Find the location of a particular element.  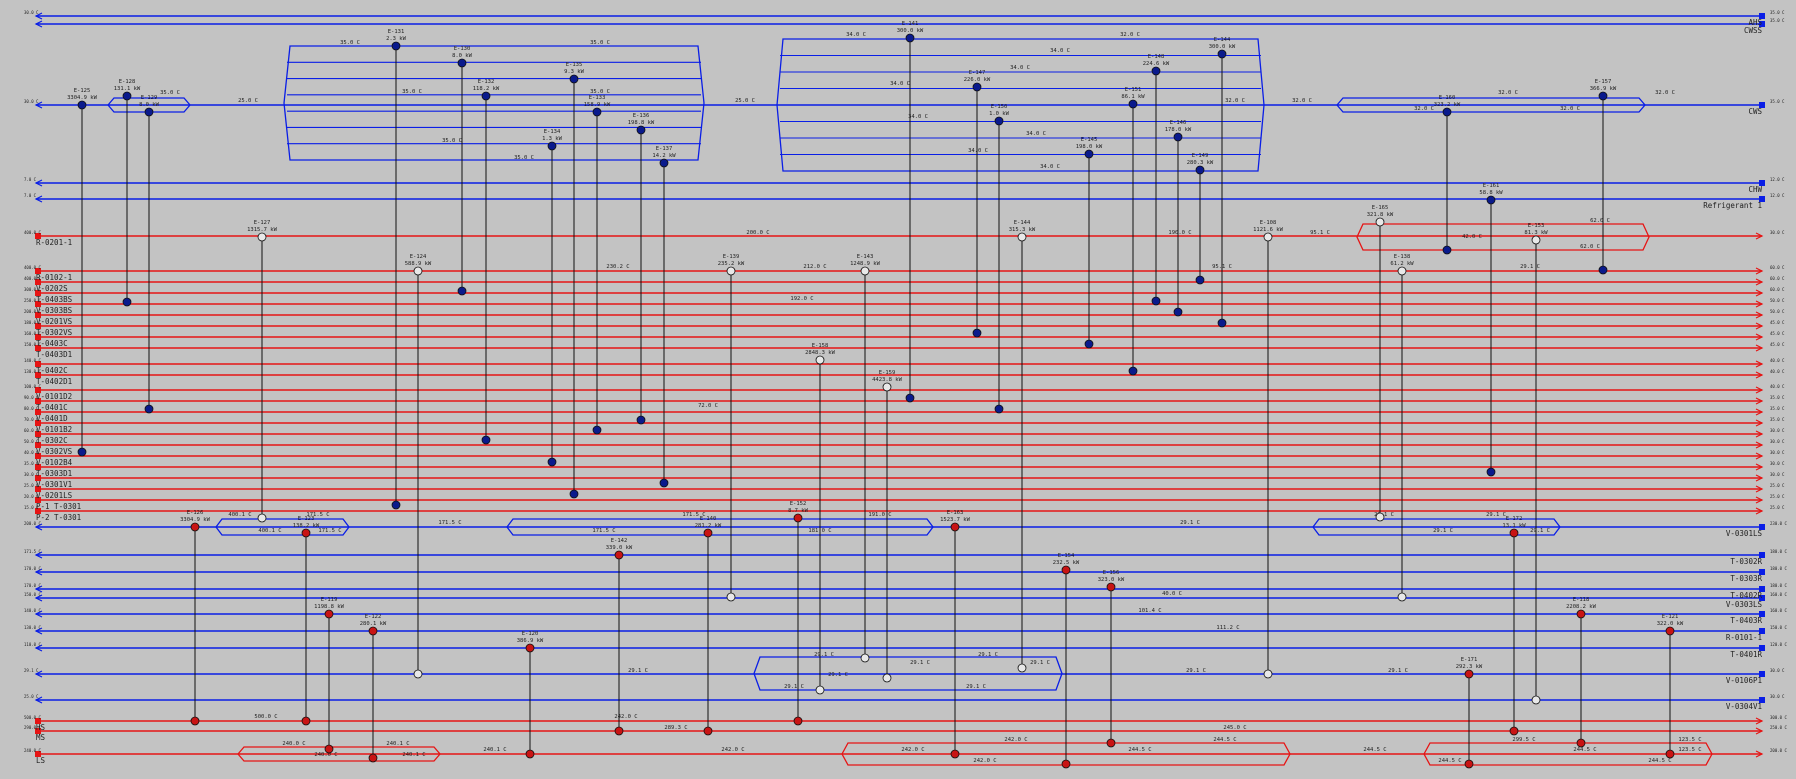

exchanger-node-top-E-144b is located at coordinates (1022, 237).